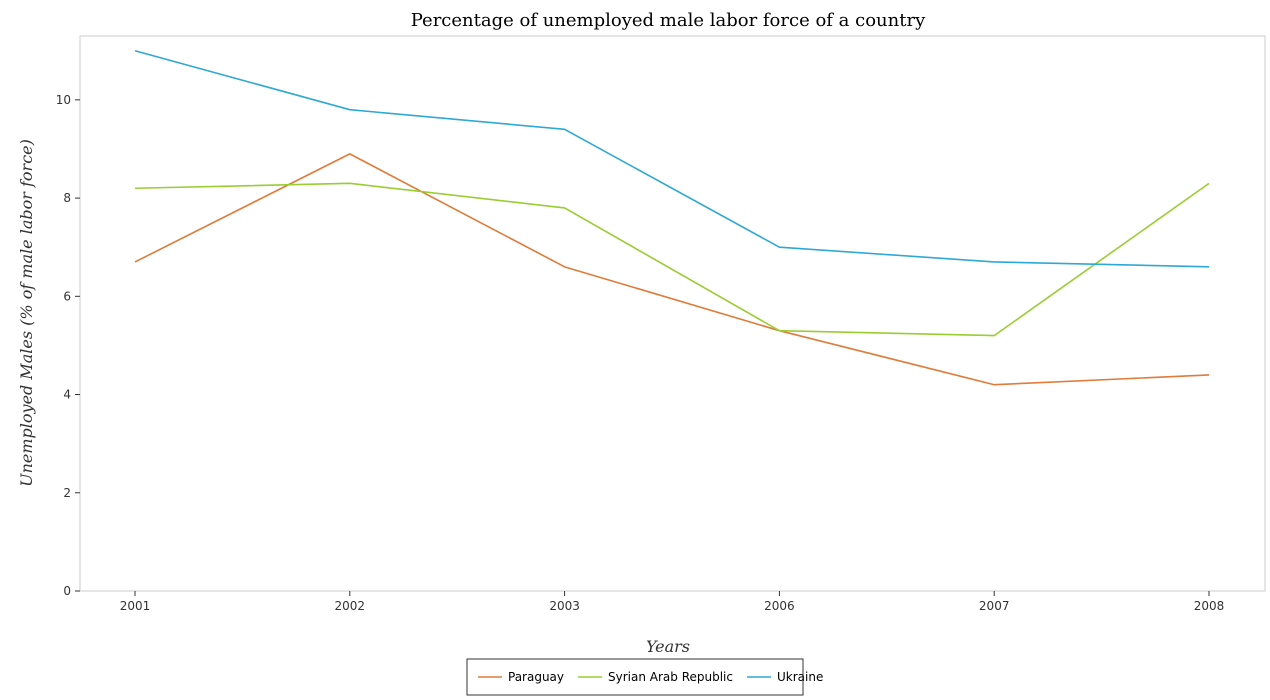  What do you see at coordinates (1209, 606) in the screenshot?
I see `x-tick-label: 2008` at bounding box center [1209, 606].